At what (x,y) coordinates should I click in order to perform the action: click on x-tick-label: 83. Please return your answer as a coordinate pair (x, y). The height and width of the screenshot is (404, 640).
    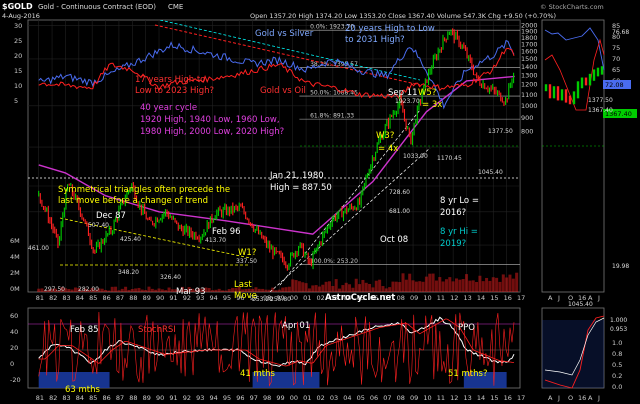
    Looking at the image, I should click on (66, 298).